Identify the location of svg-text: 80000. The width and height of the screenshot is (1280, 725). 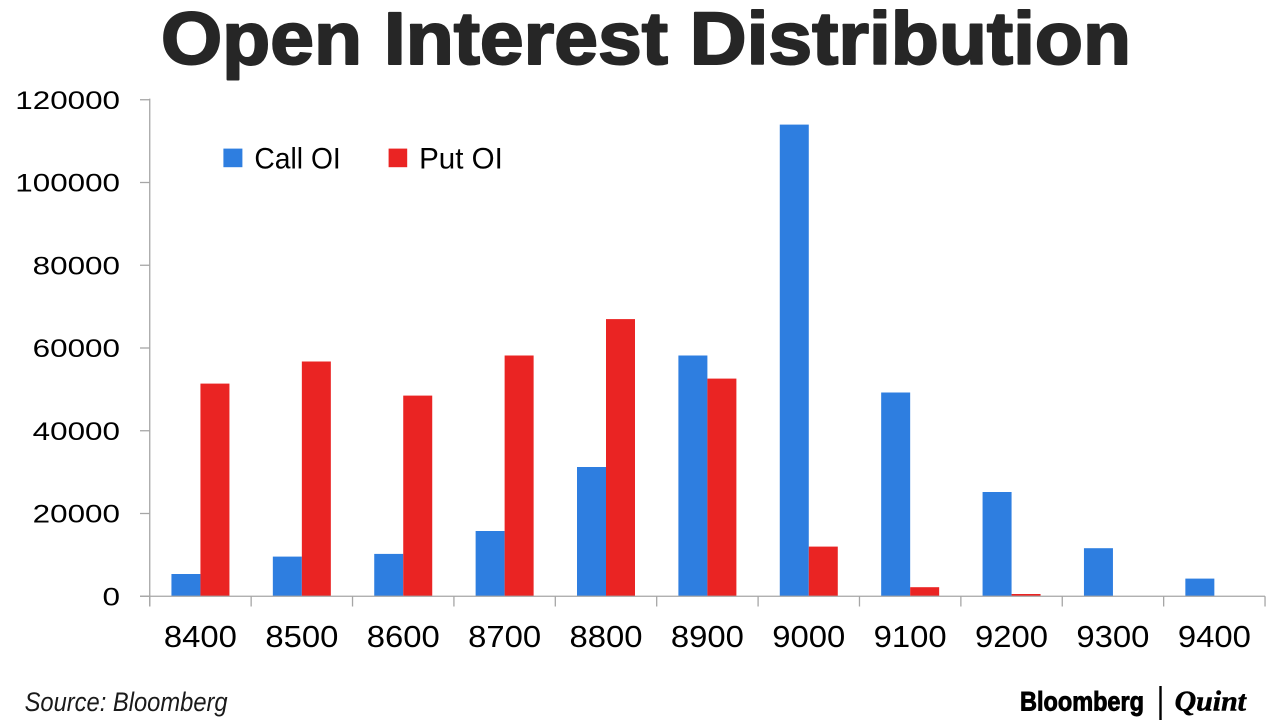
(76, 266).